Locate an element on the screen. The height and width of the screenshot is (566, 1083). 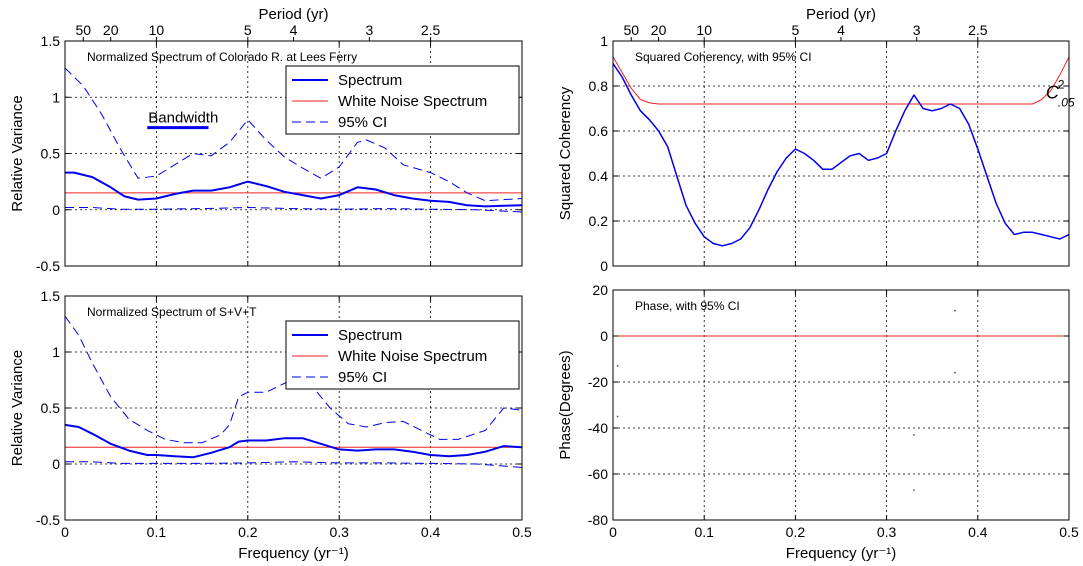
y-tick-label: 20 is located at coordinates (600, 290).